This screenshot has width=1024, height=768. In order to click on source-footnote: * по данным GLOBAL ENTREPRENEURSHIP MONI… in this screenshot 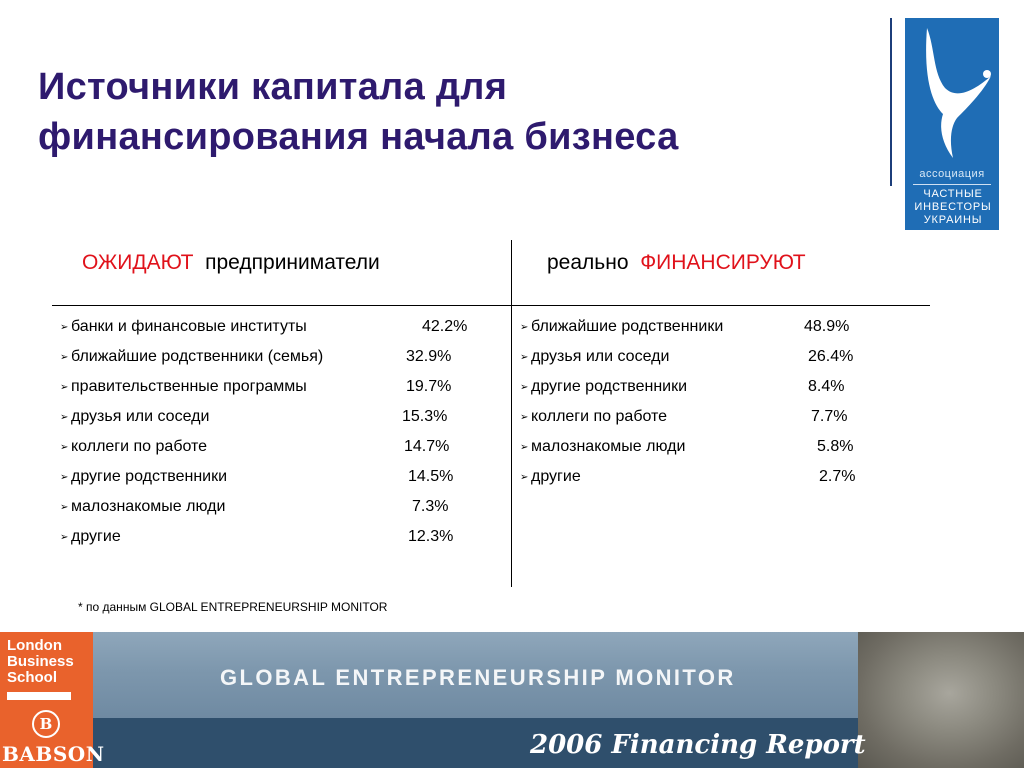, I will do `click(233, 607)`.